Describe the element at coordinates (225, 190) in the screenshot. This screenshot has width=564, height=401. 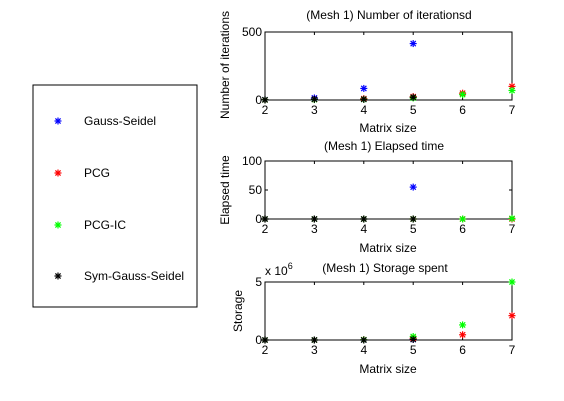
I see `y-axis-label: Elapsed time` at that location.